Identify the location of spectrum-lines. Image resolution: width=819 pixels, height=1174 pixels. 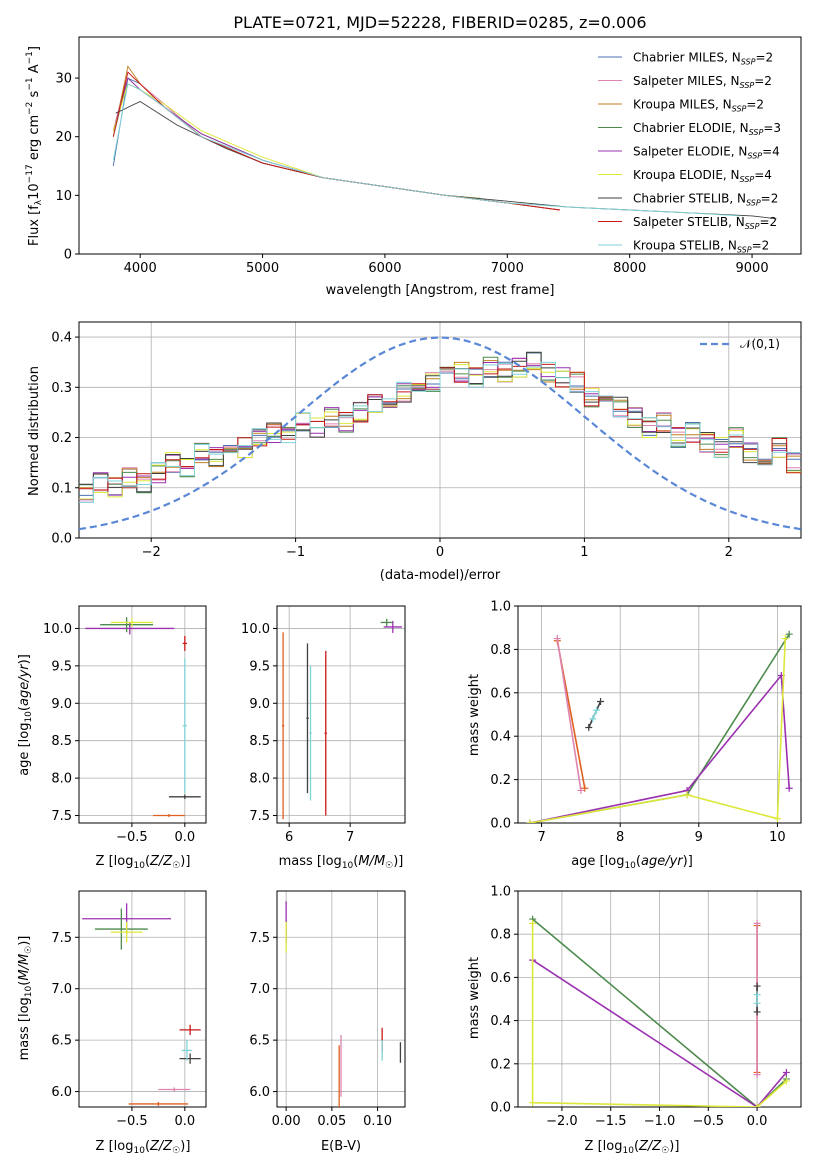
(444, 142).